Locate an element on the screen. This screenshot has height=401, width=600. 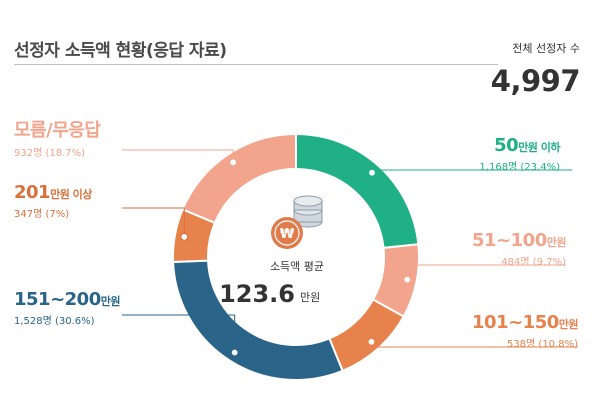
label-sub: 1,168명 (23.4%) is located at coordinates (519, 167).